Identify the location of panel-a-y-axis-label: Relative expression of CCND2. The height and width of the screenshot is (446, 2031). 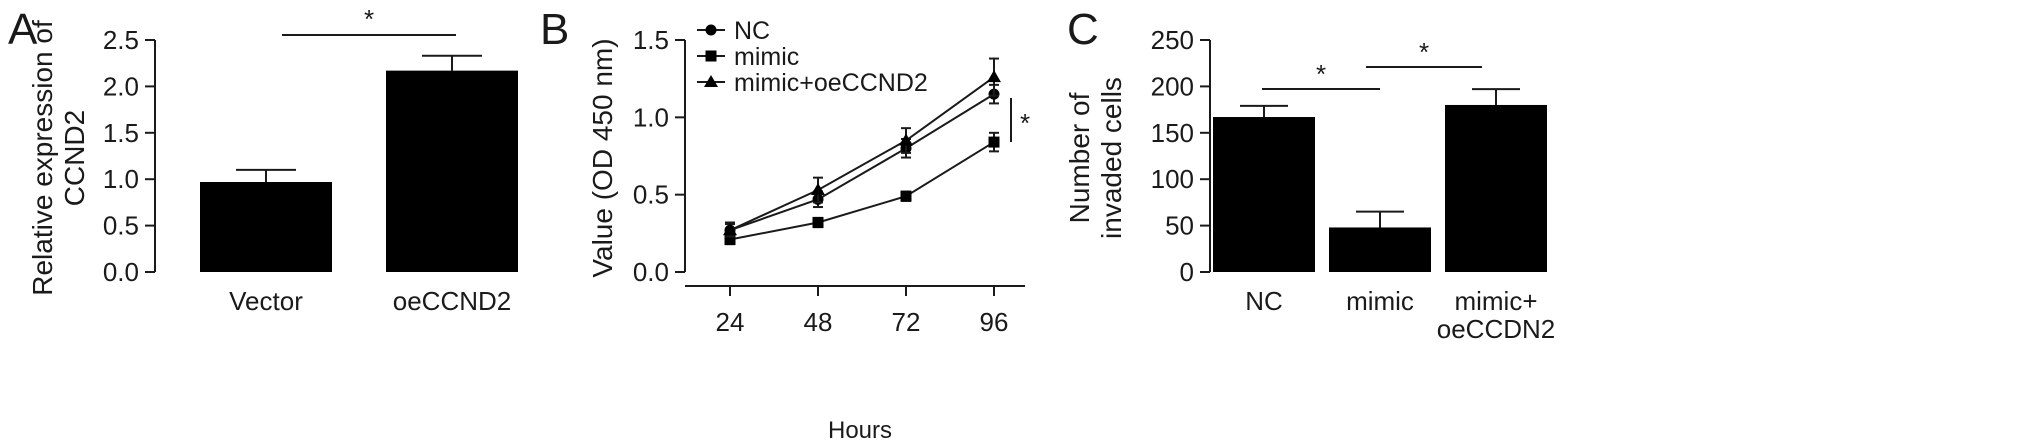
(58, 158).